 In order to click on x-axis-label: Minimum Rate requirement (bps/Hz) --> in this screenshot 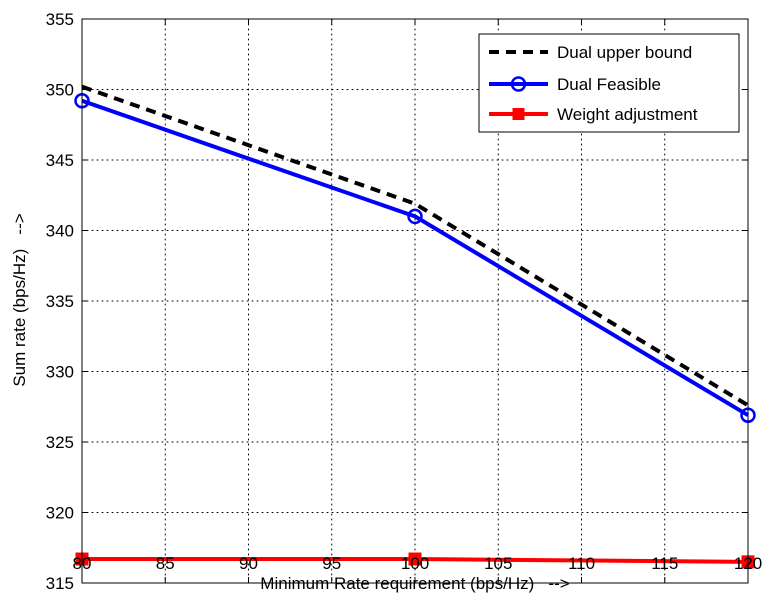, I will do `click(414, 583)`.